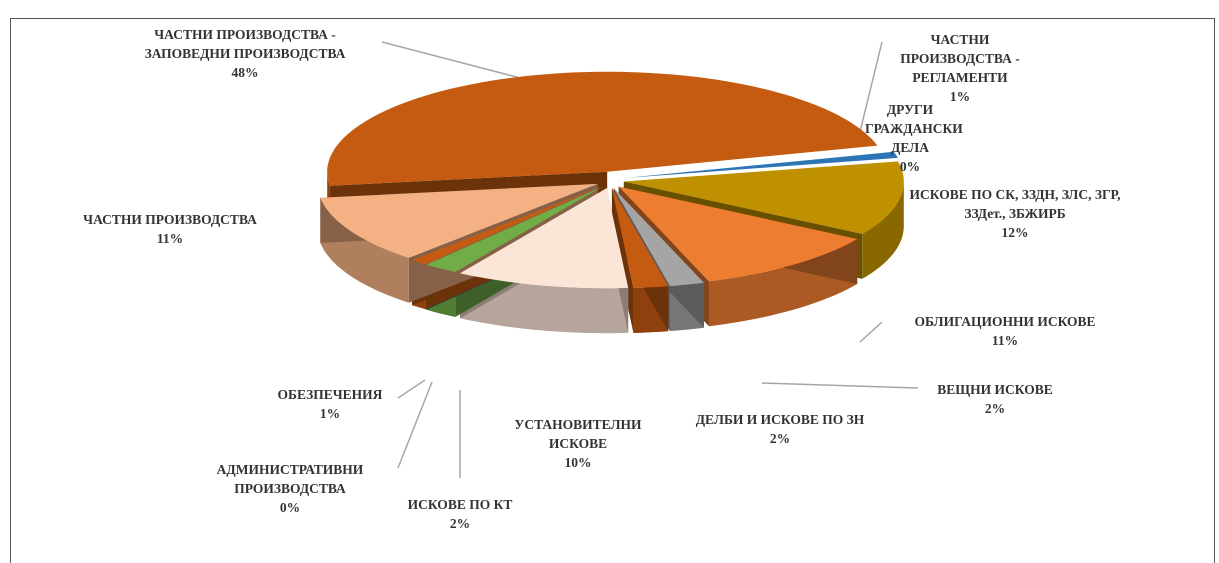  I want to click on label-category: ИСКОВЕ ПО КТ, so click(460, 504).